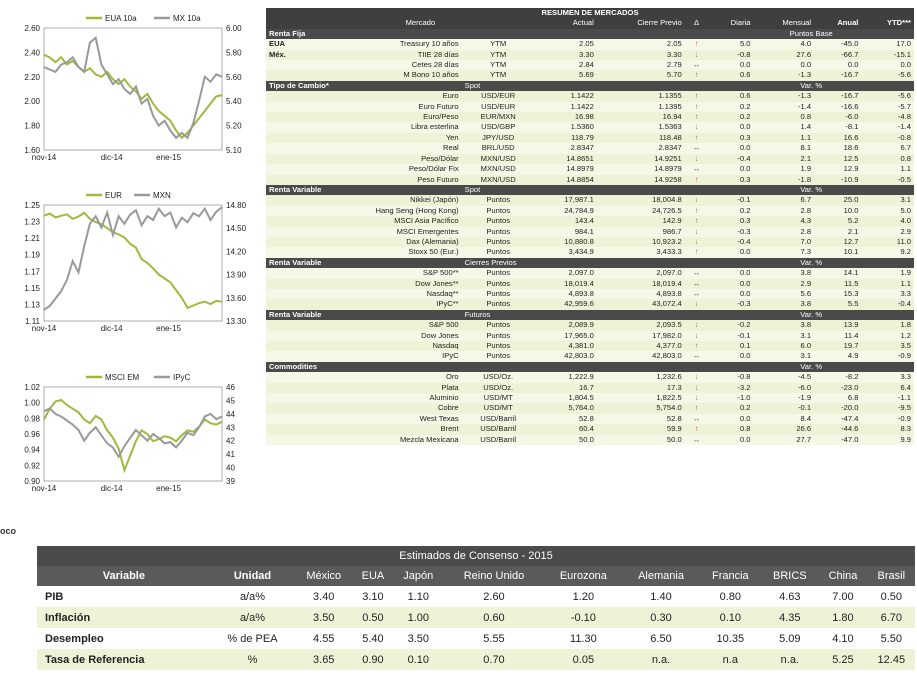 This screenshot has height=679, width=917. Describe the element at coordinates (784, 65) in the screenshot. I see `monthly-cell: 0.0` at that location.